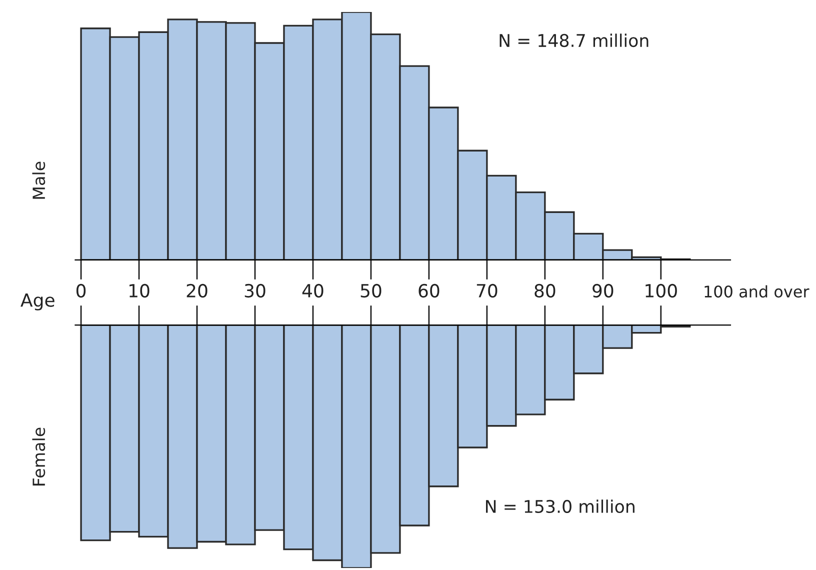 The image size is (816, 570). I want to click on x-tick-label: 30, so click(255, 291).